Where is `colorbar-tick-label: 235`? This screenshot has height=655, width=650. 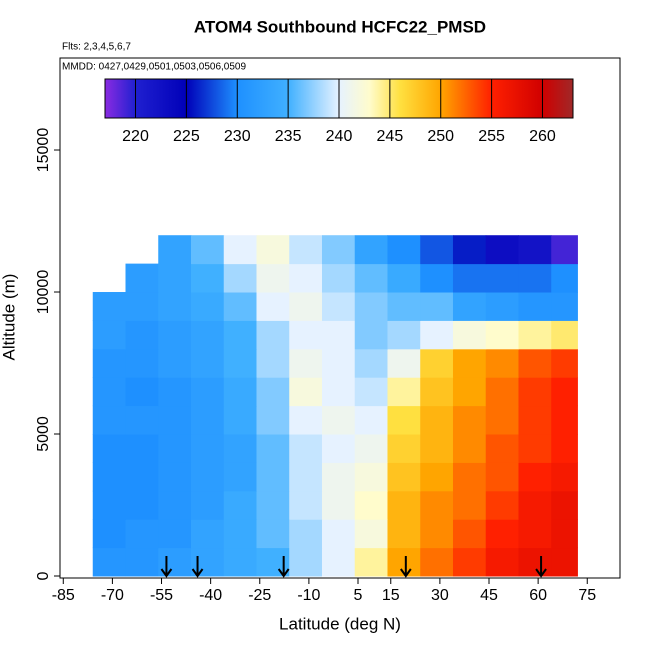 colorbar-tick-label: 235 is located at coordinates (288, 136).